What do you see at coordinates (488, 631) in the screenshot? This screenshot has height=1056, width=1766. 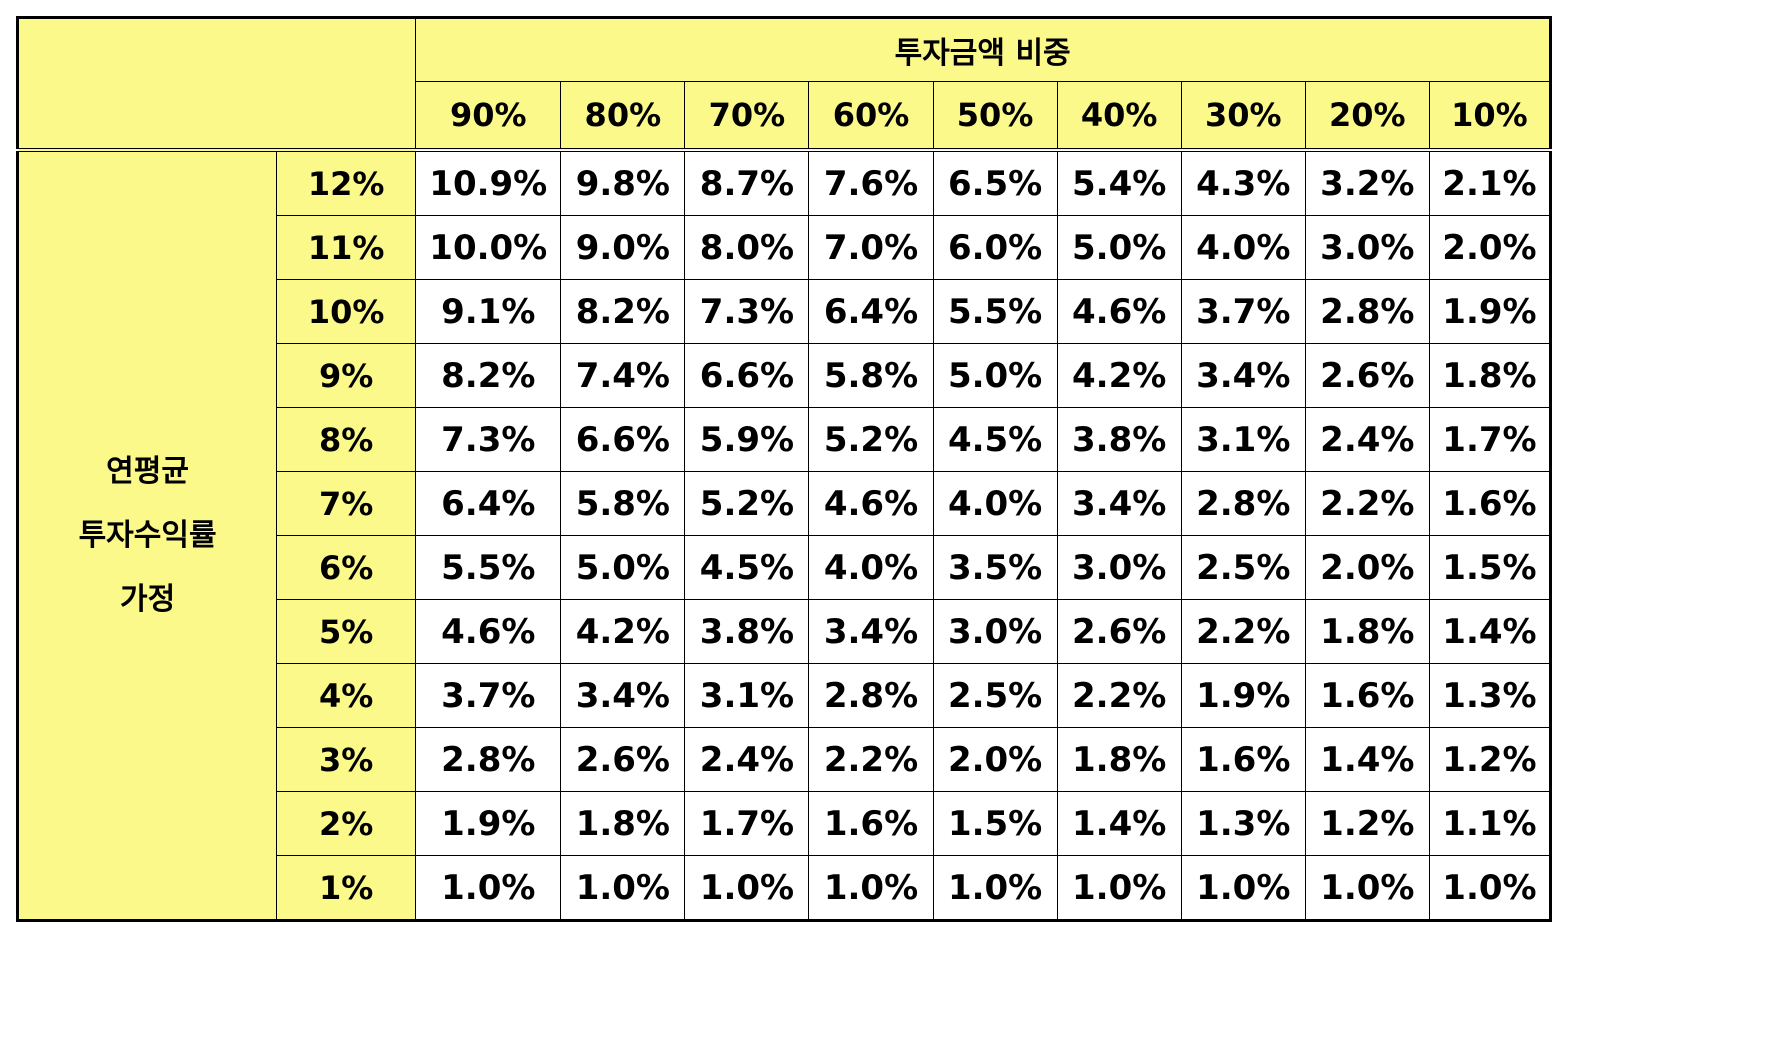 I see `value-cell: 4.6%` at bounding box center [488, 631].